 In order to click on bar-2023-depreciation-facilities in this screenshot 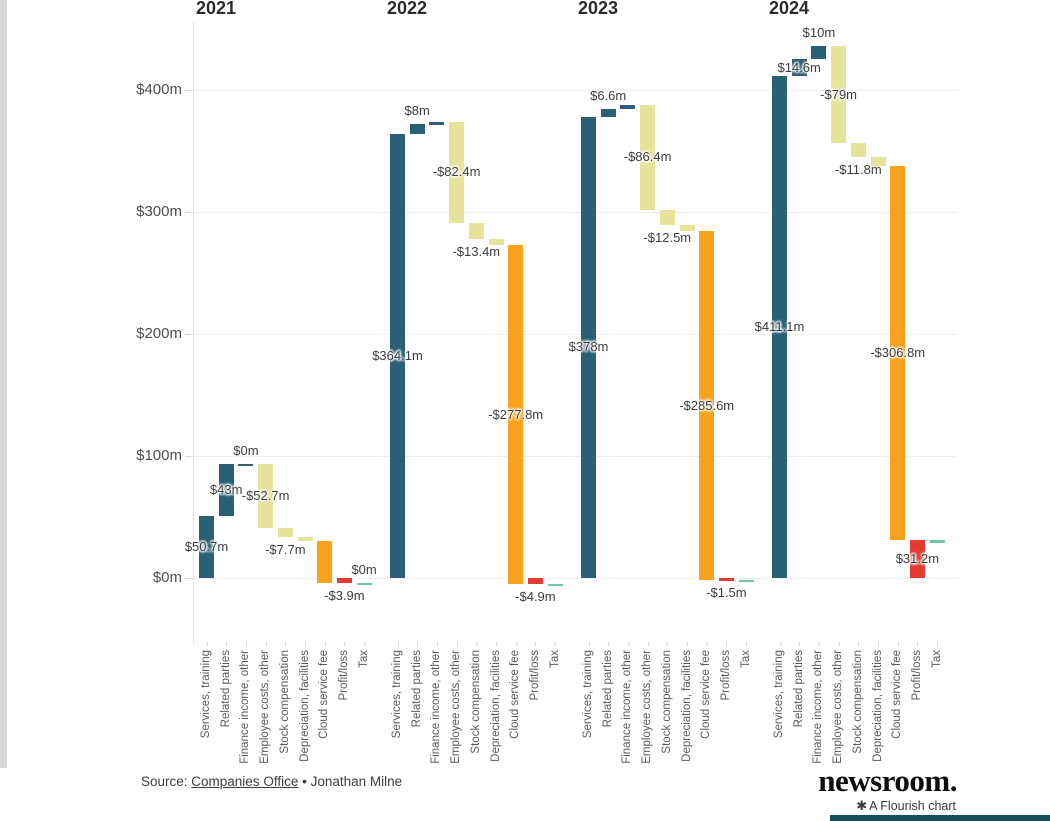, I will do `click(687, 228)`.